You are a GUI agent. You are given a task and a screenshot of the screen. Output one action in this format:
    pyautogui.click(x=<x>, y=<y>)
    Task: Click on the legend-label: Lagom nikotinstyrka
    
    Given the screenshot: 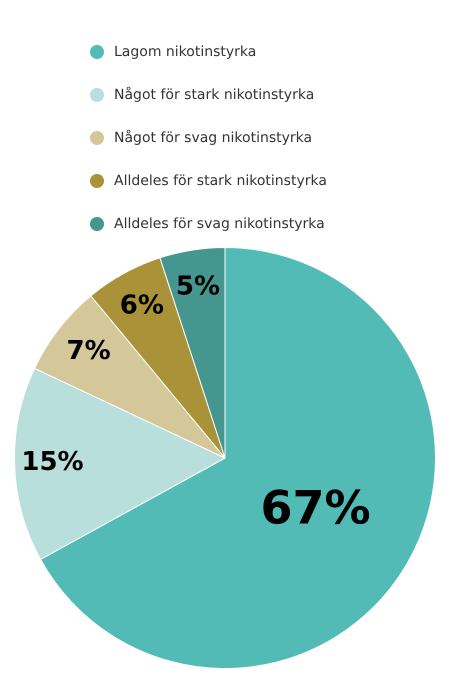 What is the action you would take?
    pyautogui.click(x=185, y=52)
    